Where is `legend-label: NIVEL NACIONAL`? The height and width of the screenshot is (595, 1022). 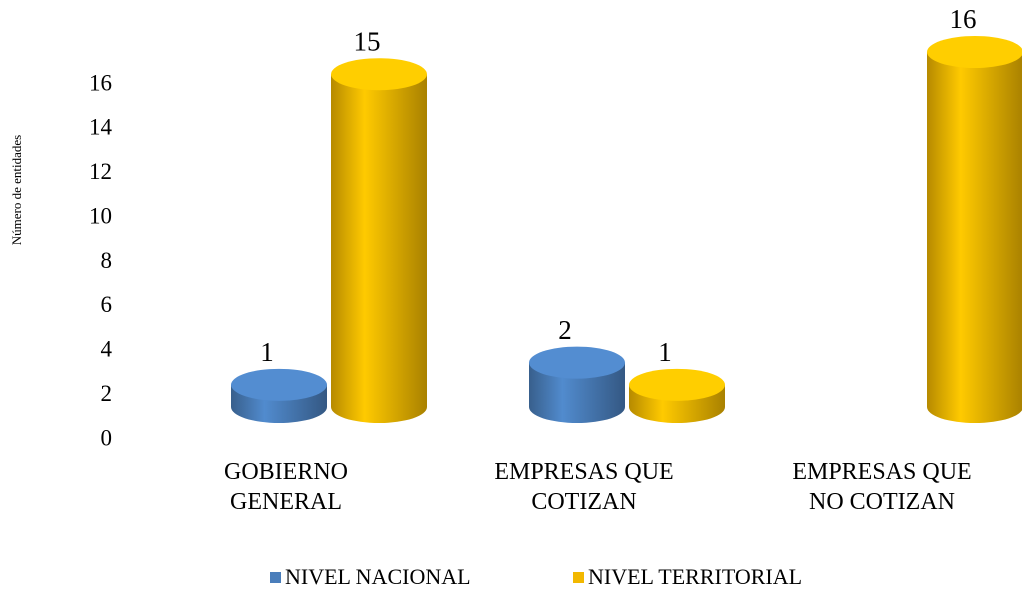 legend-label: NIVEL NACIONAL is located at coordinates (378, 576).